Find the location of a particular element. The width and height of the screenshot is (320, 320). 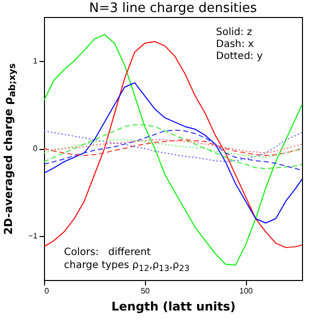

annotation: Dotted: y is located at coordinates (239, 57).